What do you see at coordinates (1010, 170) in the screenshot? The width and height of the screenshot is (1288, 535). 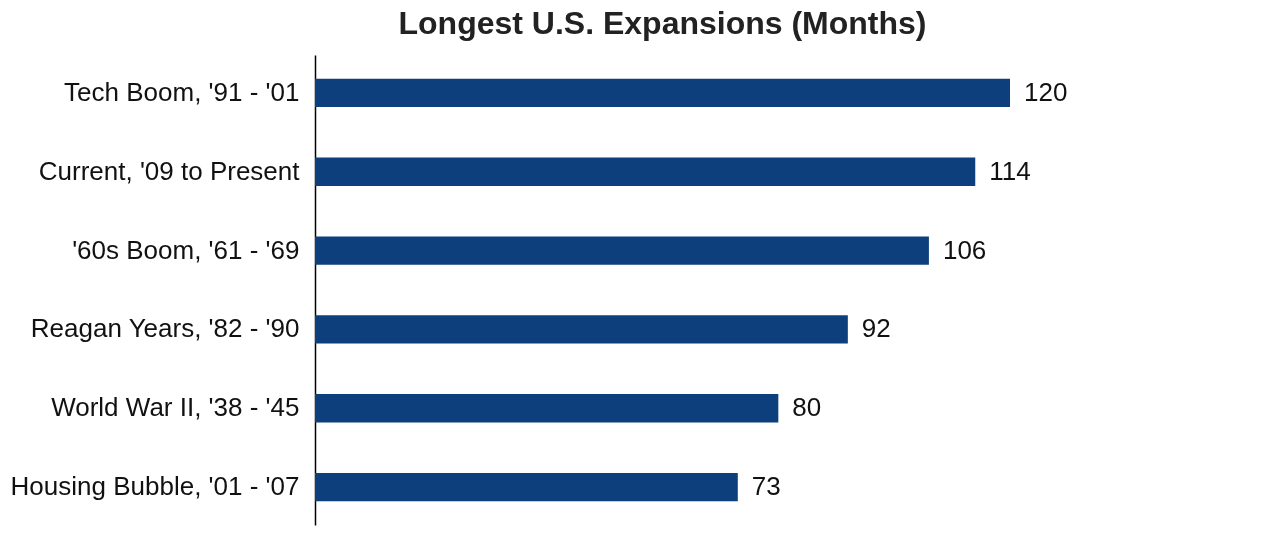 I see `data-label: 114` at bounding box center [1010, 170].